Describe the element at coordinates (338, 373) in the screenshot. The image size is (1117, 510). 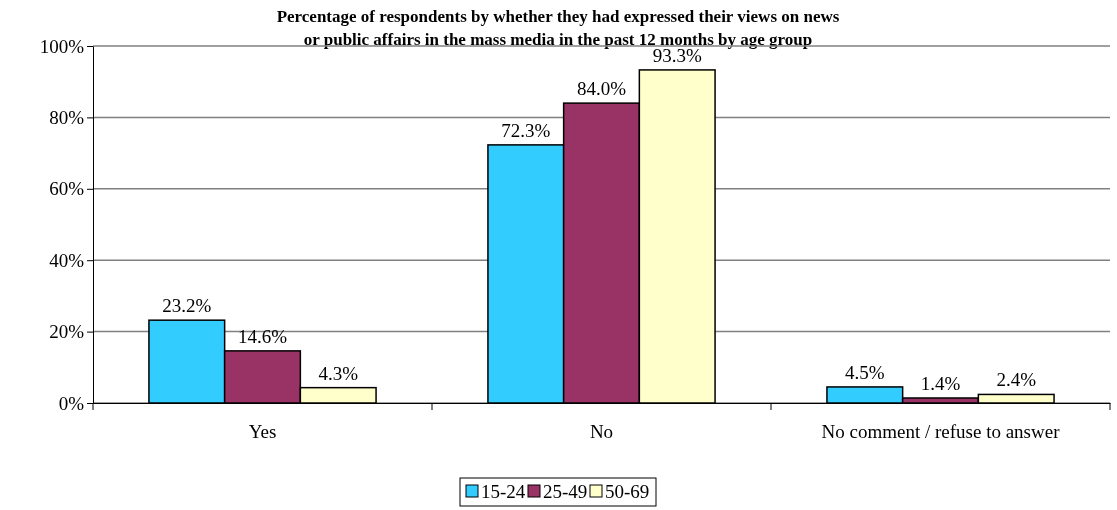
I see `data-label: 4.3%` at that location.